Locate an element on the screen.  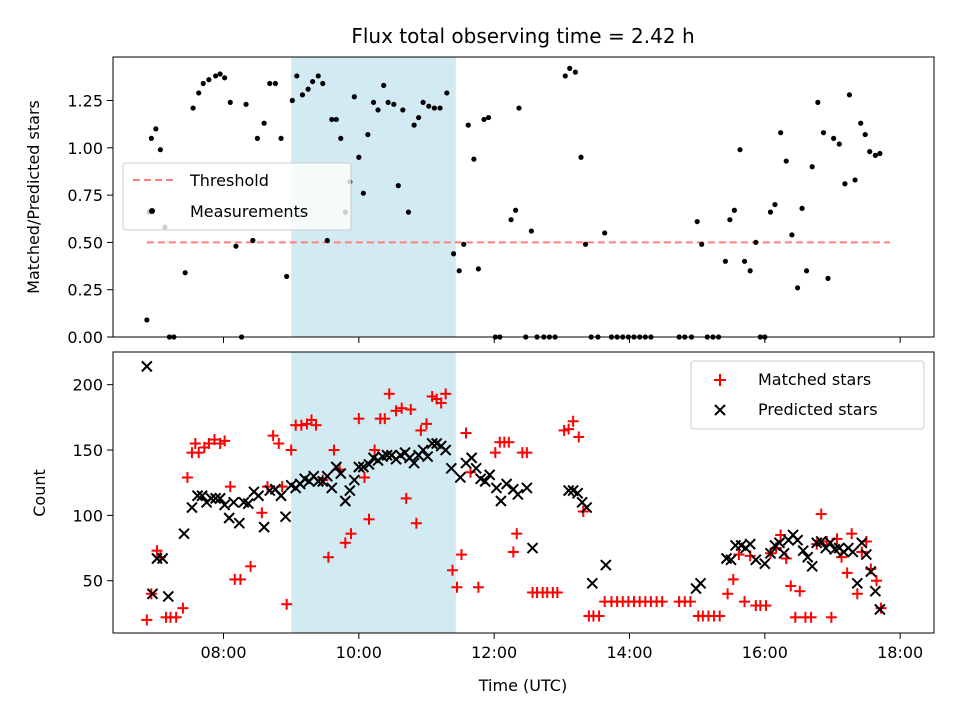
y-tick-label: 150 is located at coordinates (87, 450).